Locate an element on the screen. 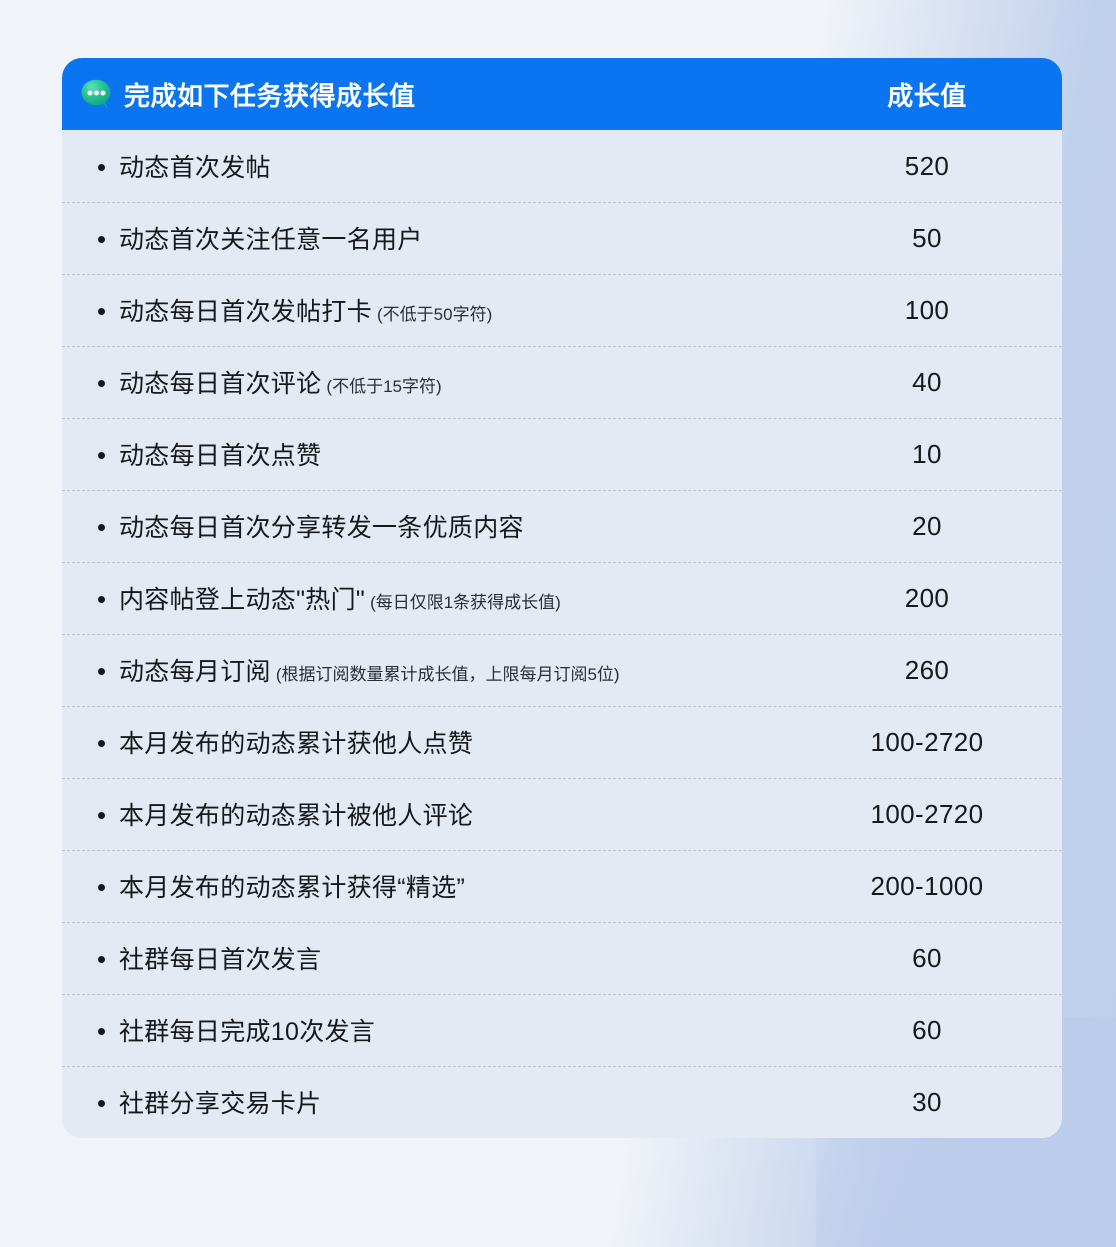  table-row: 动态每日首次点赞 10 is located at coordinates (562, 454).